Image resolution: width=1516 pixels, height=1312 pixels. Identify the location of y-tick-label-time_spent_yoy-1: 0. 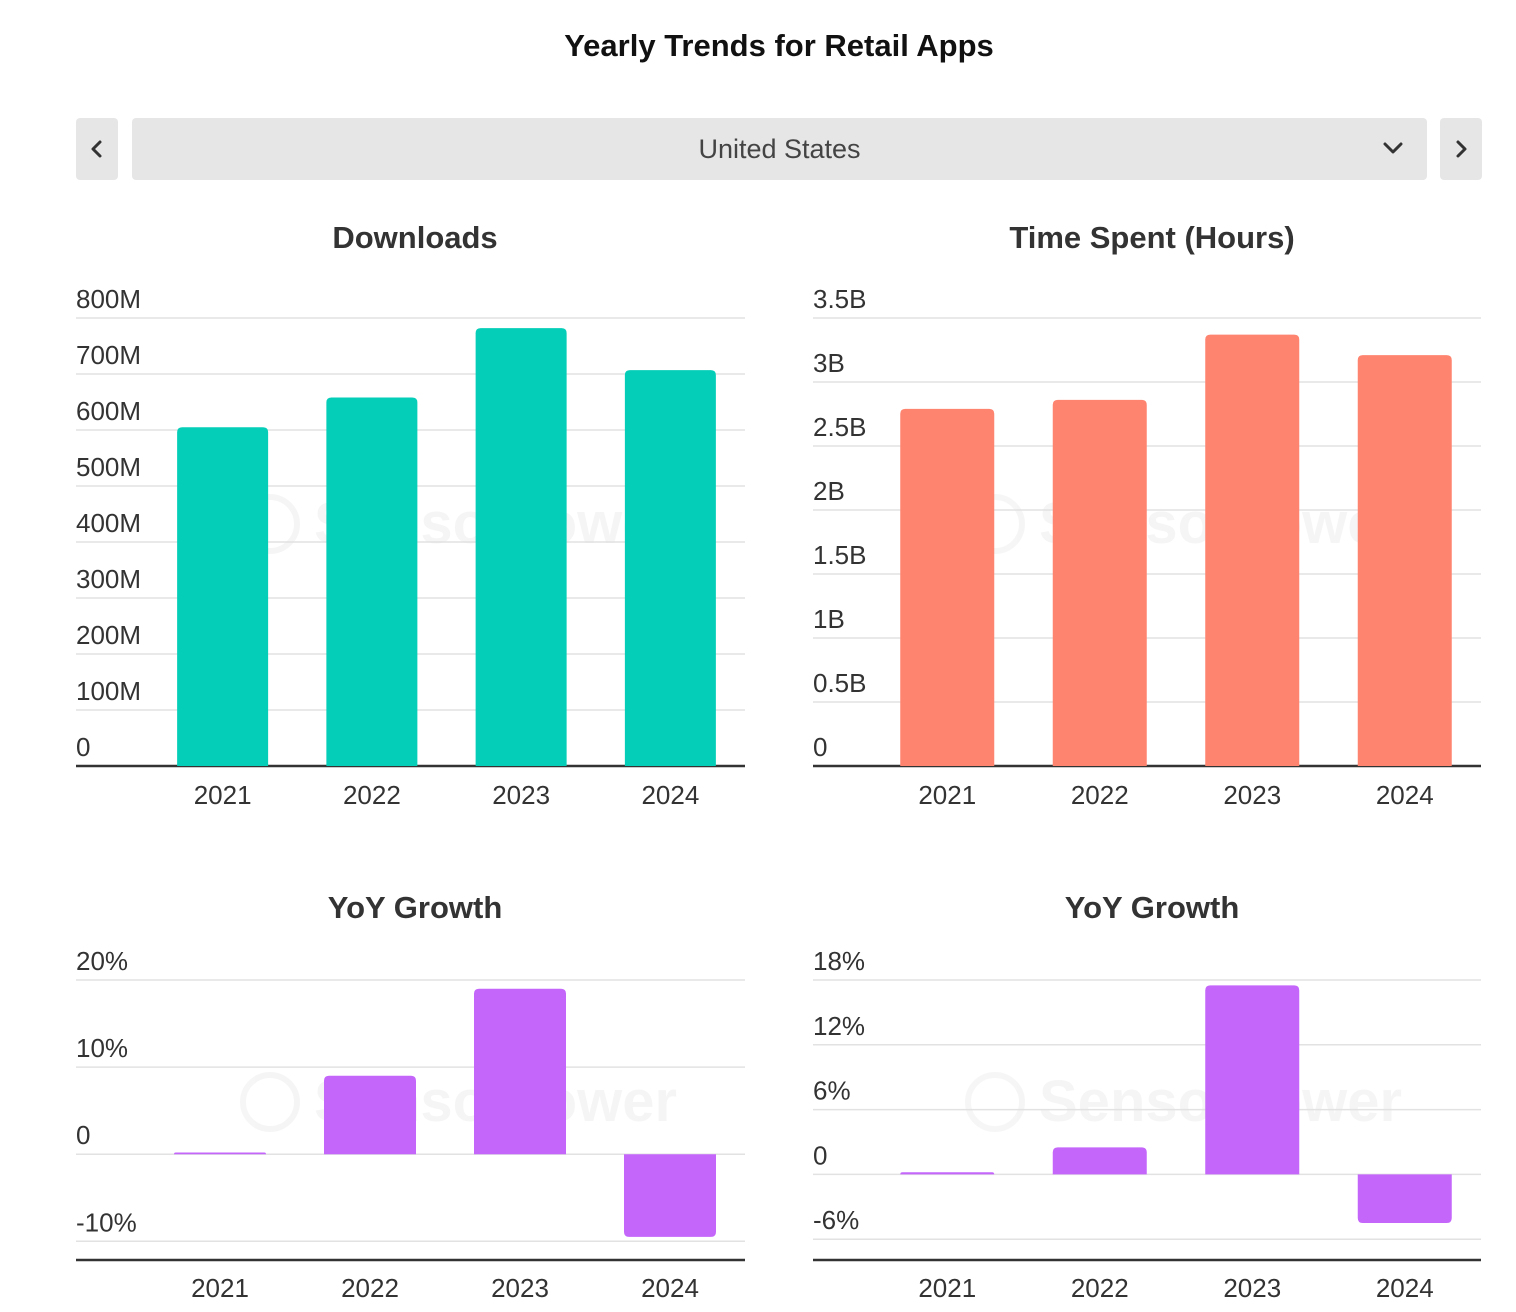
(820, 1155).